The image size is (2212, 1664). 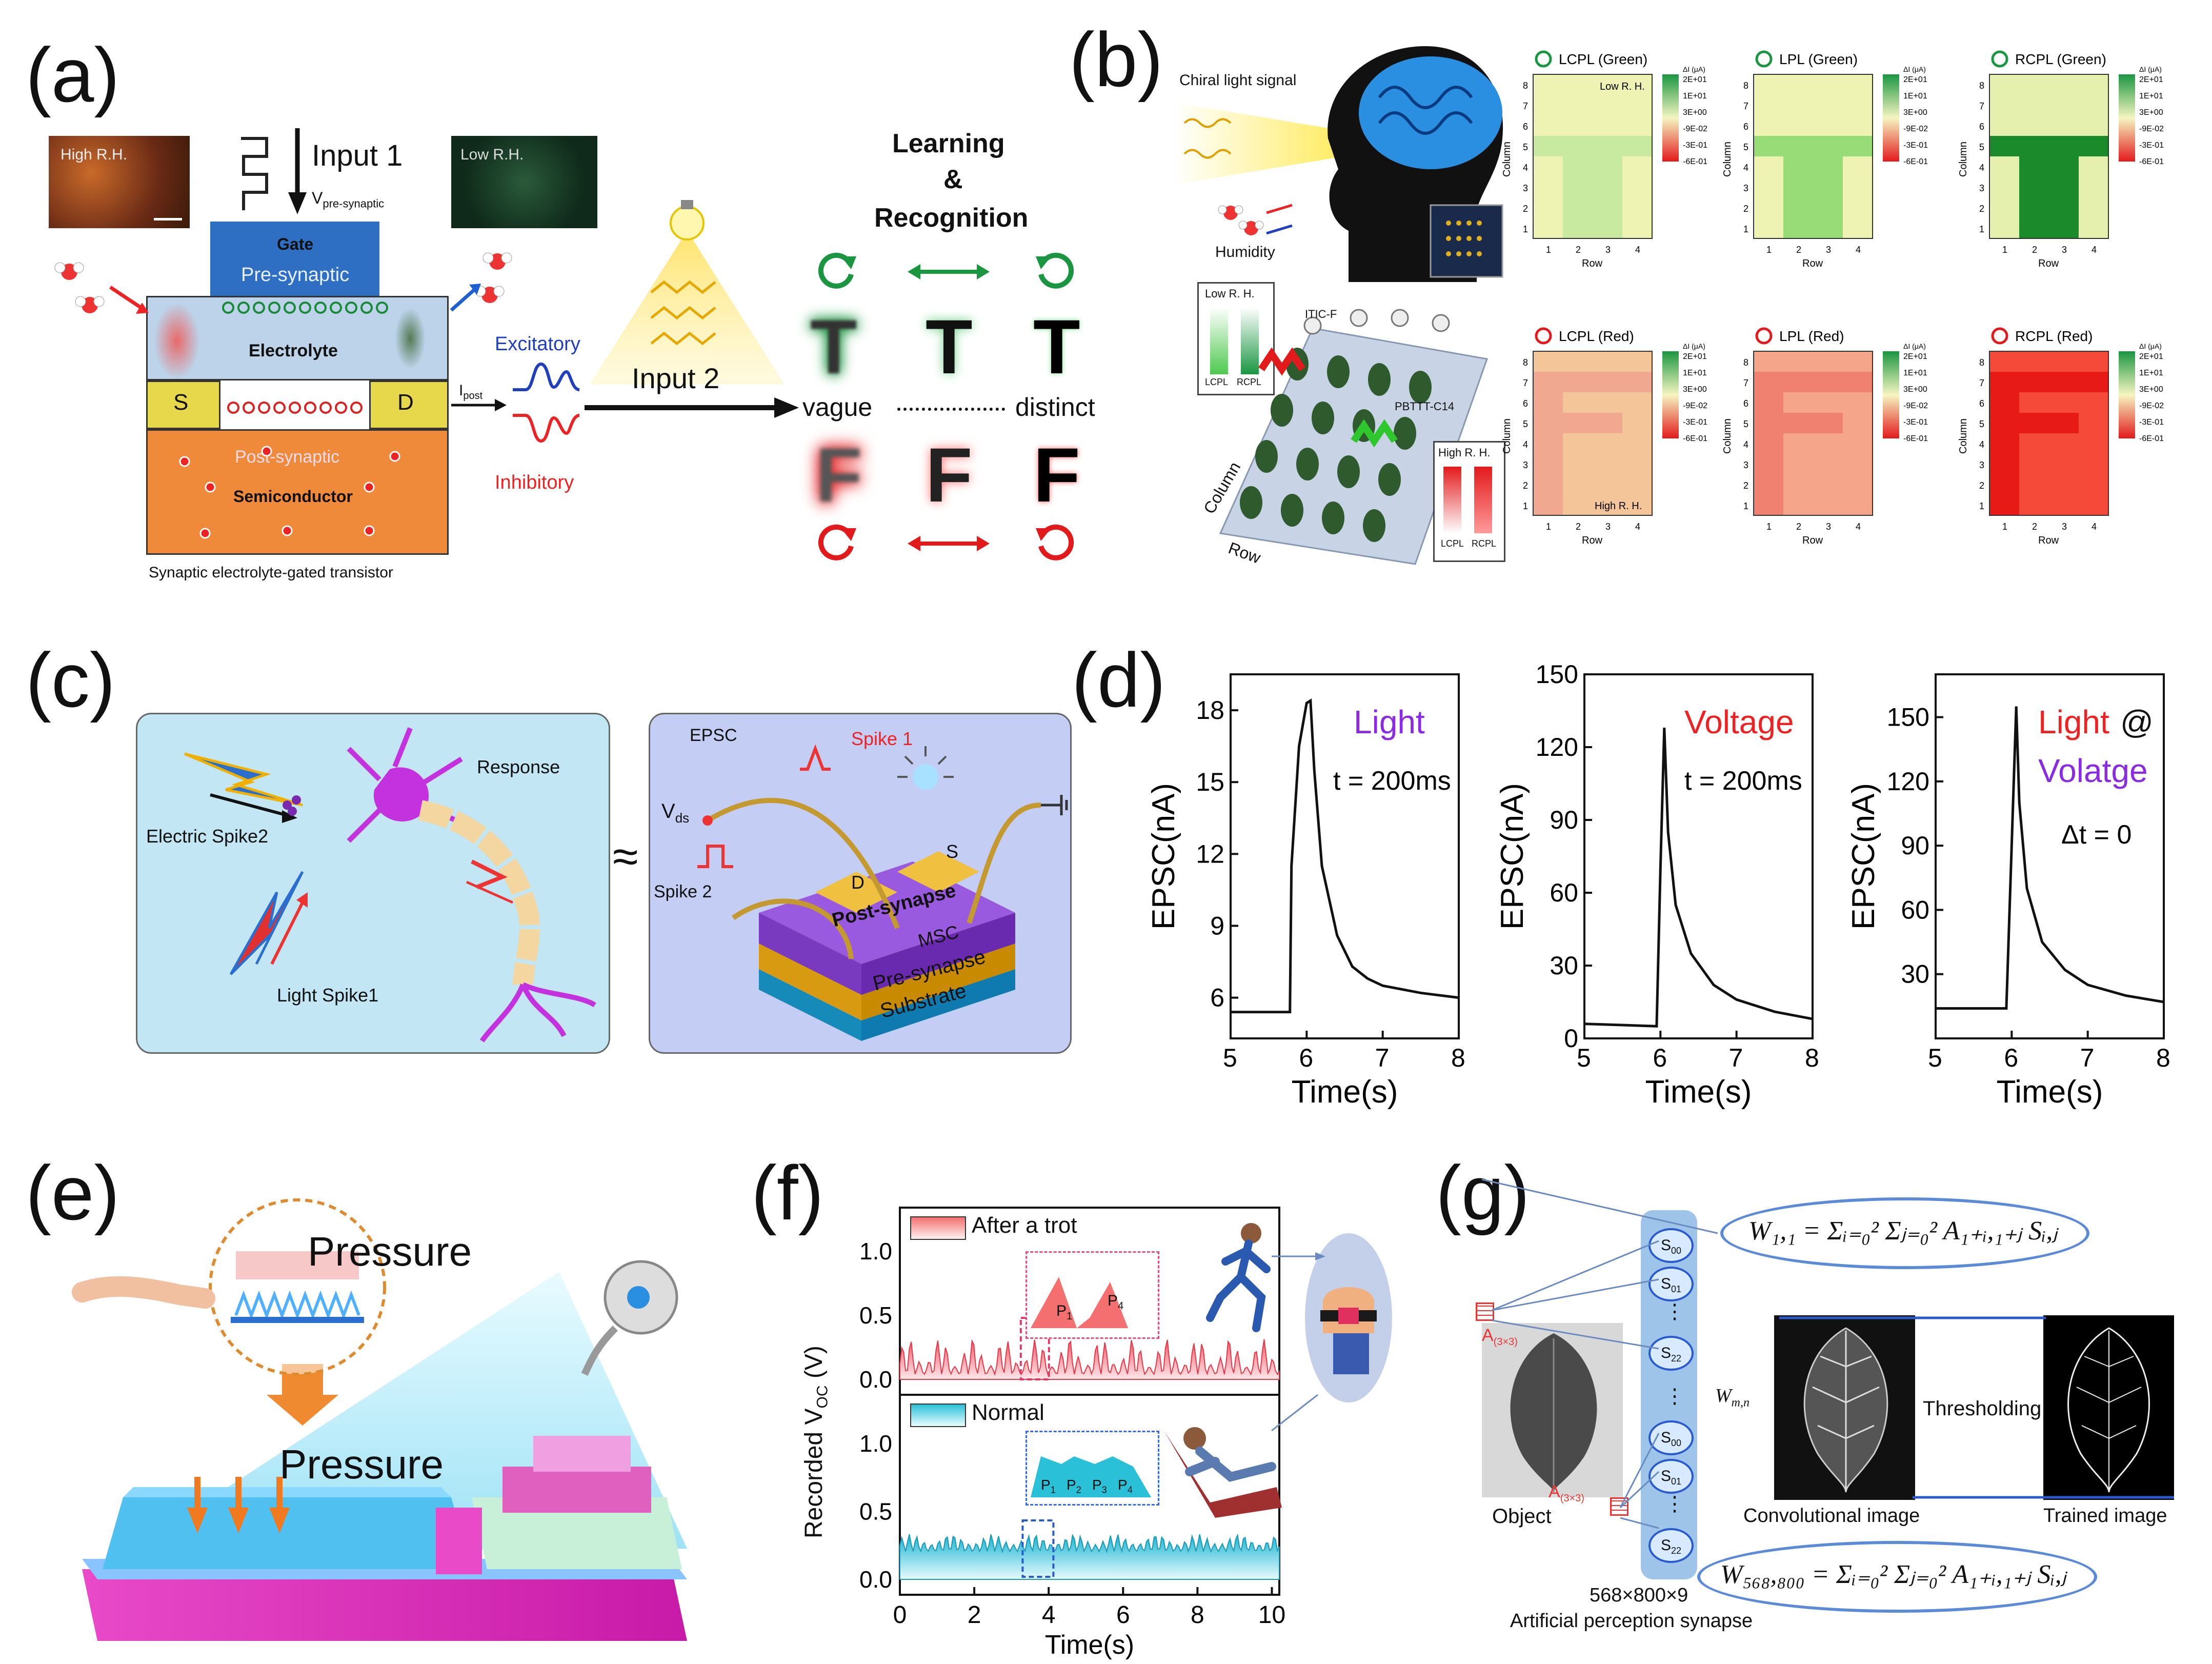 What do you see at coordinates (2050, 856) in the screenshot?
I see `epsc-plot-frame` at bounding box center [2050, 856].